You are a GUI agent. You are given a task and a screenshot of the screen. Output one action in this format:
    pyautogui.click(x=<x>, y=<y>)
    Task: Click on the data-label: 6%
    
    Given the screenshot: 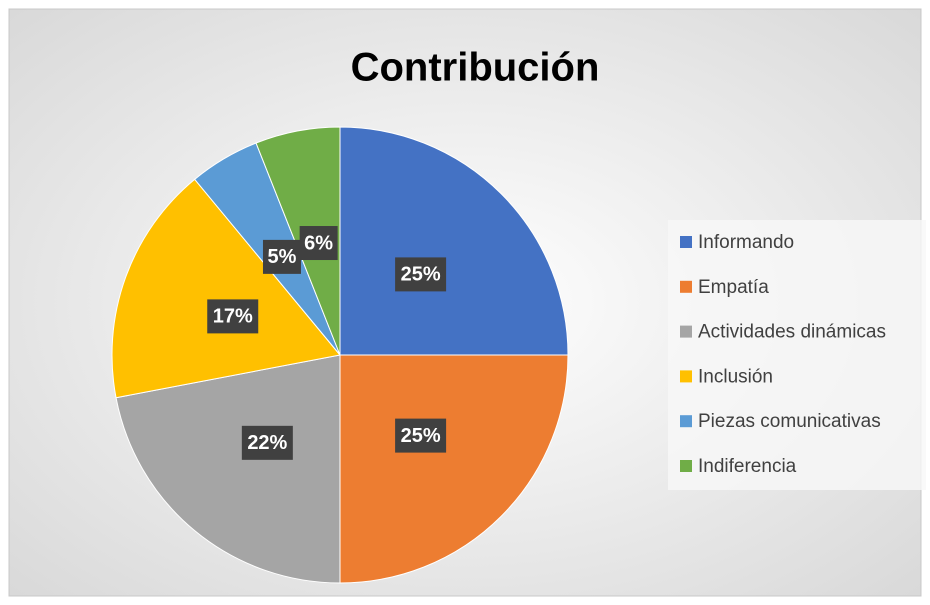 What is the action you would take?
    pyautogui.click(x=318, y=243)
    